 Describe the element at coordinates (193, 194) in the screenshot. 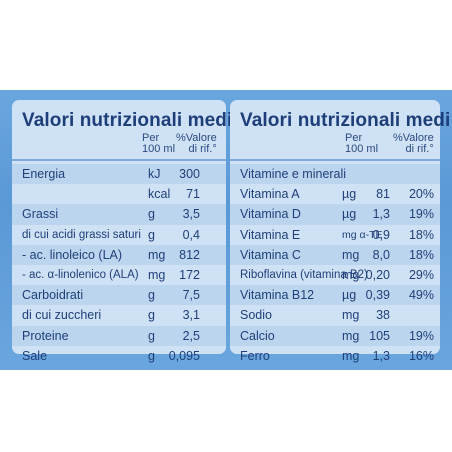

I see `value-cell: 71` at that location.